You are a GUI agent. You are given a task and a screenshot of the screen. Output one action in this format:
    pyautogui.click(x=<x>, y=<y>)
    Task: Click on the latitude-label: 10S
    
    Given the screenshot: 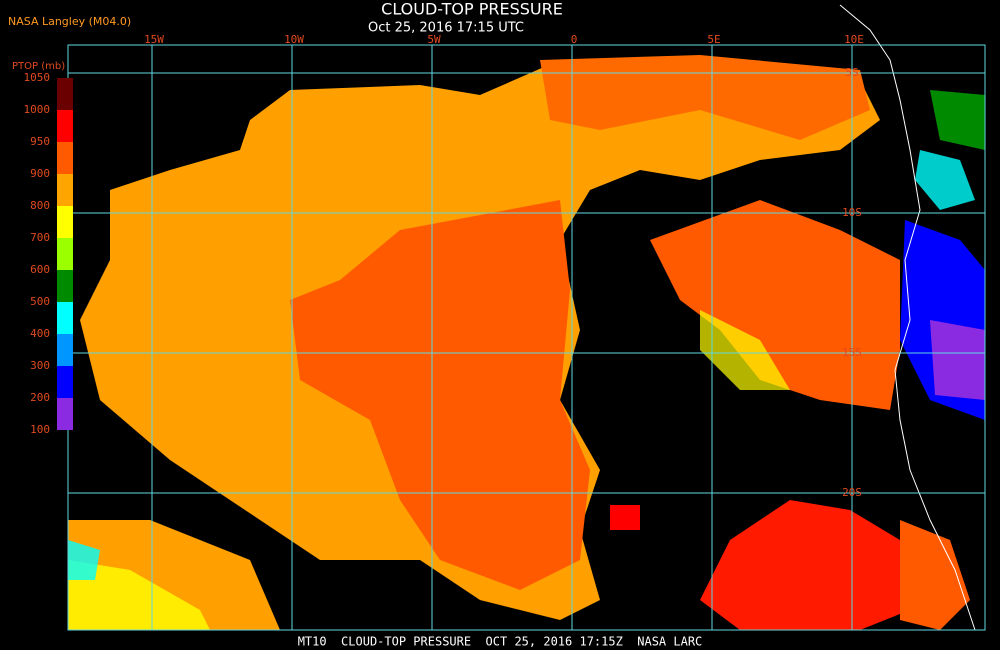 What is the action you would take?
    pyautogui.click(x=852, y=212)
    